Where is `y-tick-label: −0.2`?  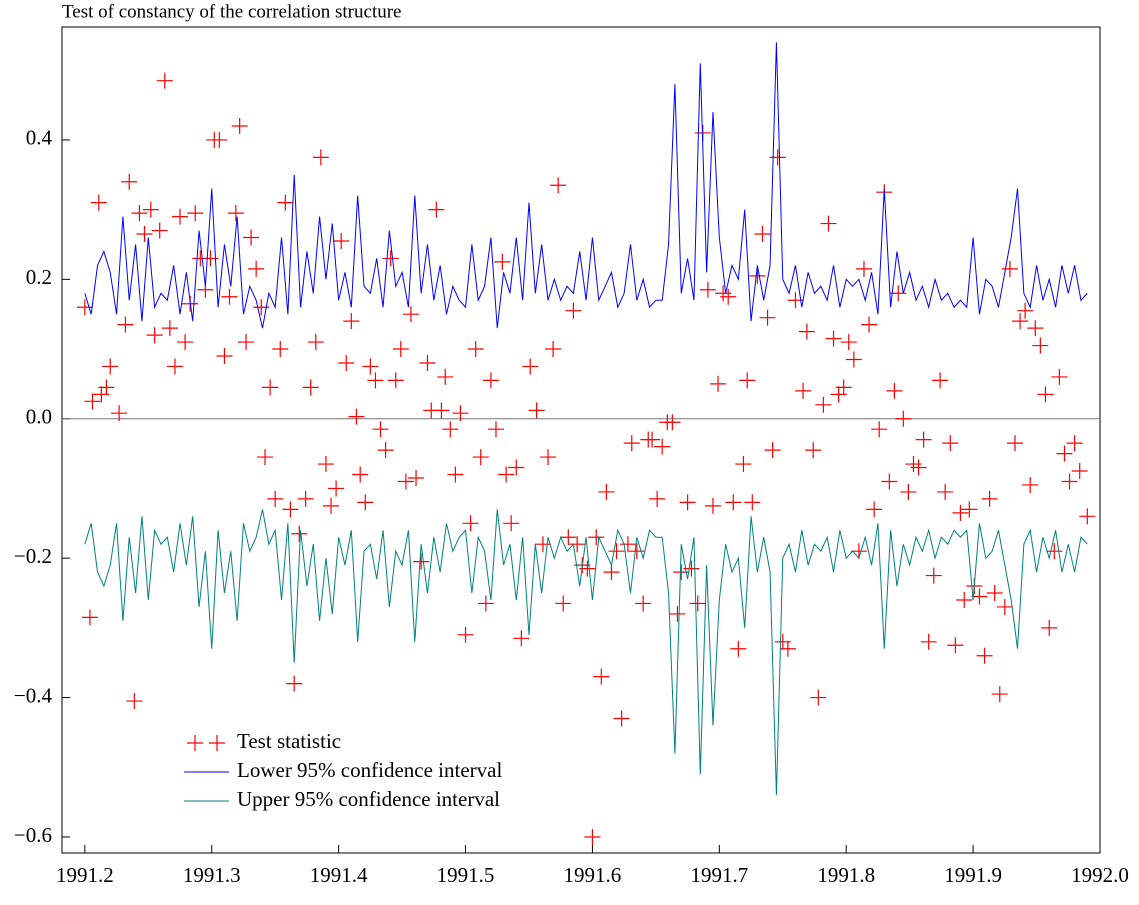
y-tick-label: −0.2 is located at coordinates (33, 556).